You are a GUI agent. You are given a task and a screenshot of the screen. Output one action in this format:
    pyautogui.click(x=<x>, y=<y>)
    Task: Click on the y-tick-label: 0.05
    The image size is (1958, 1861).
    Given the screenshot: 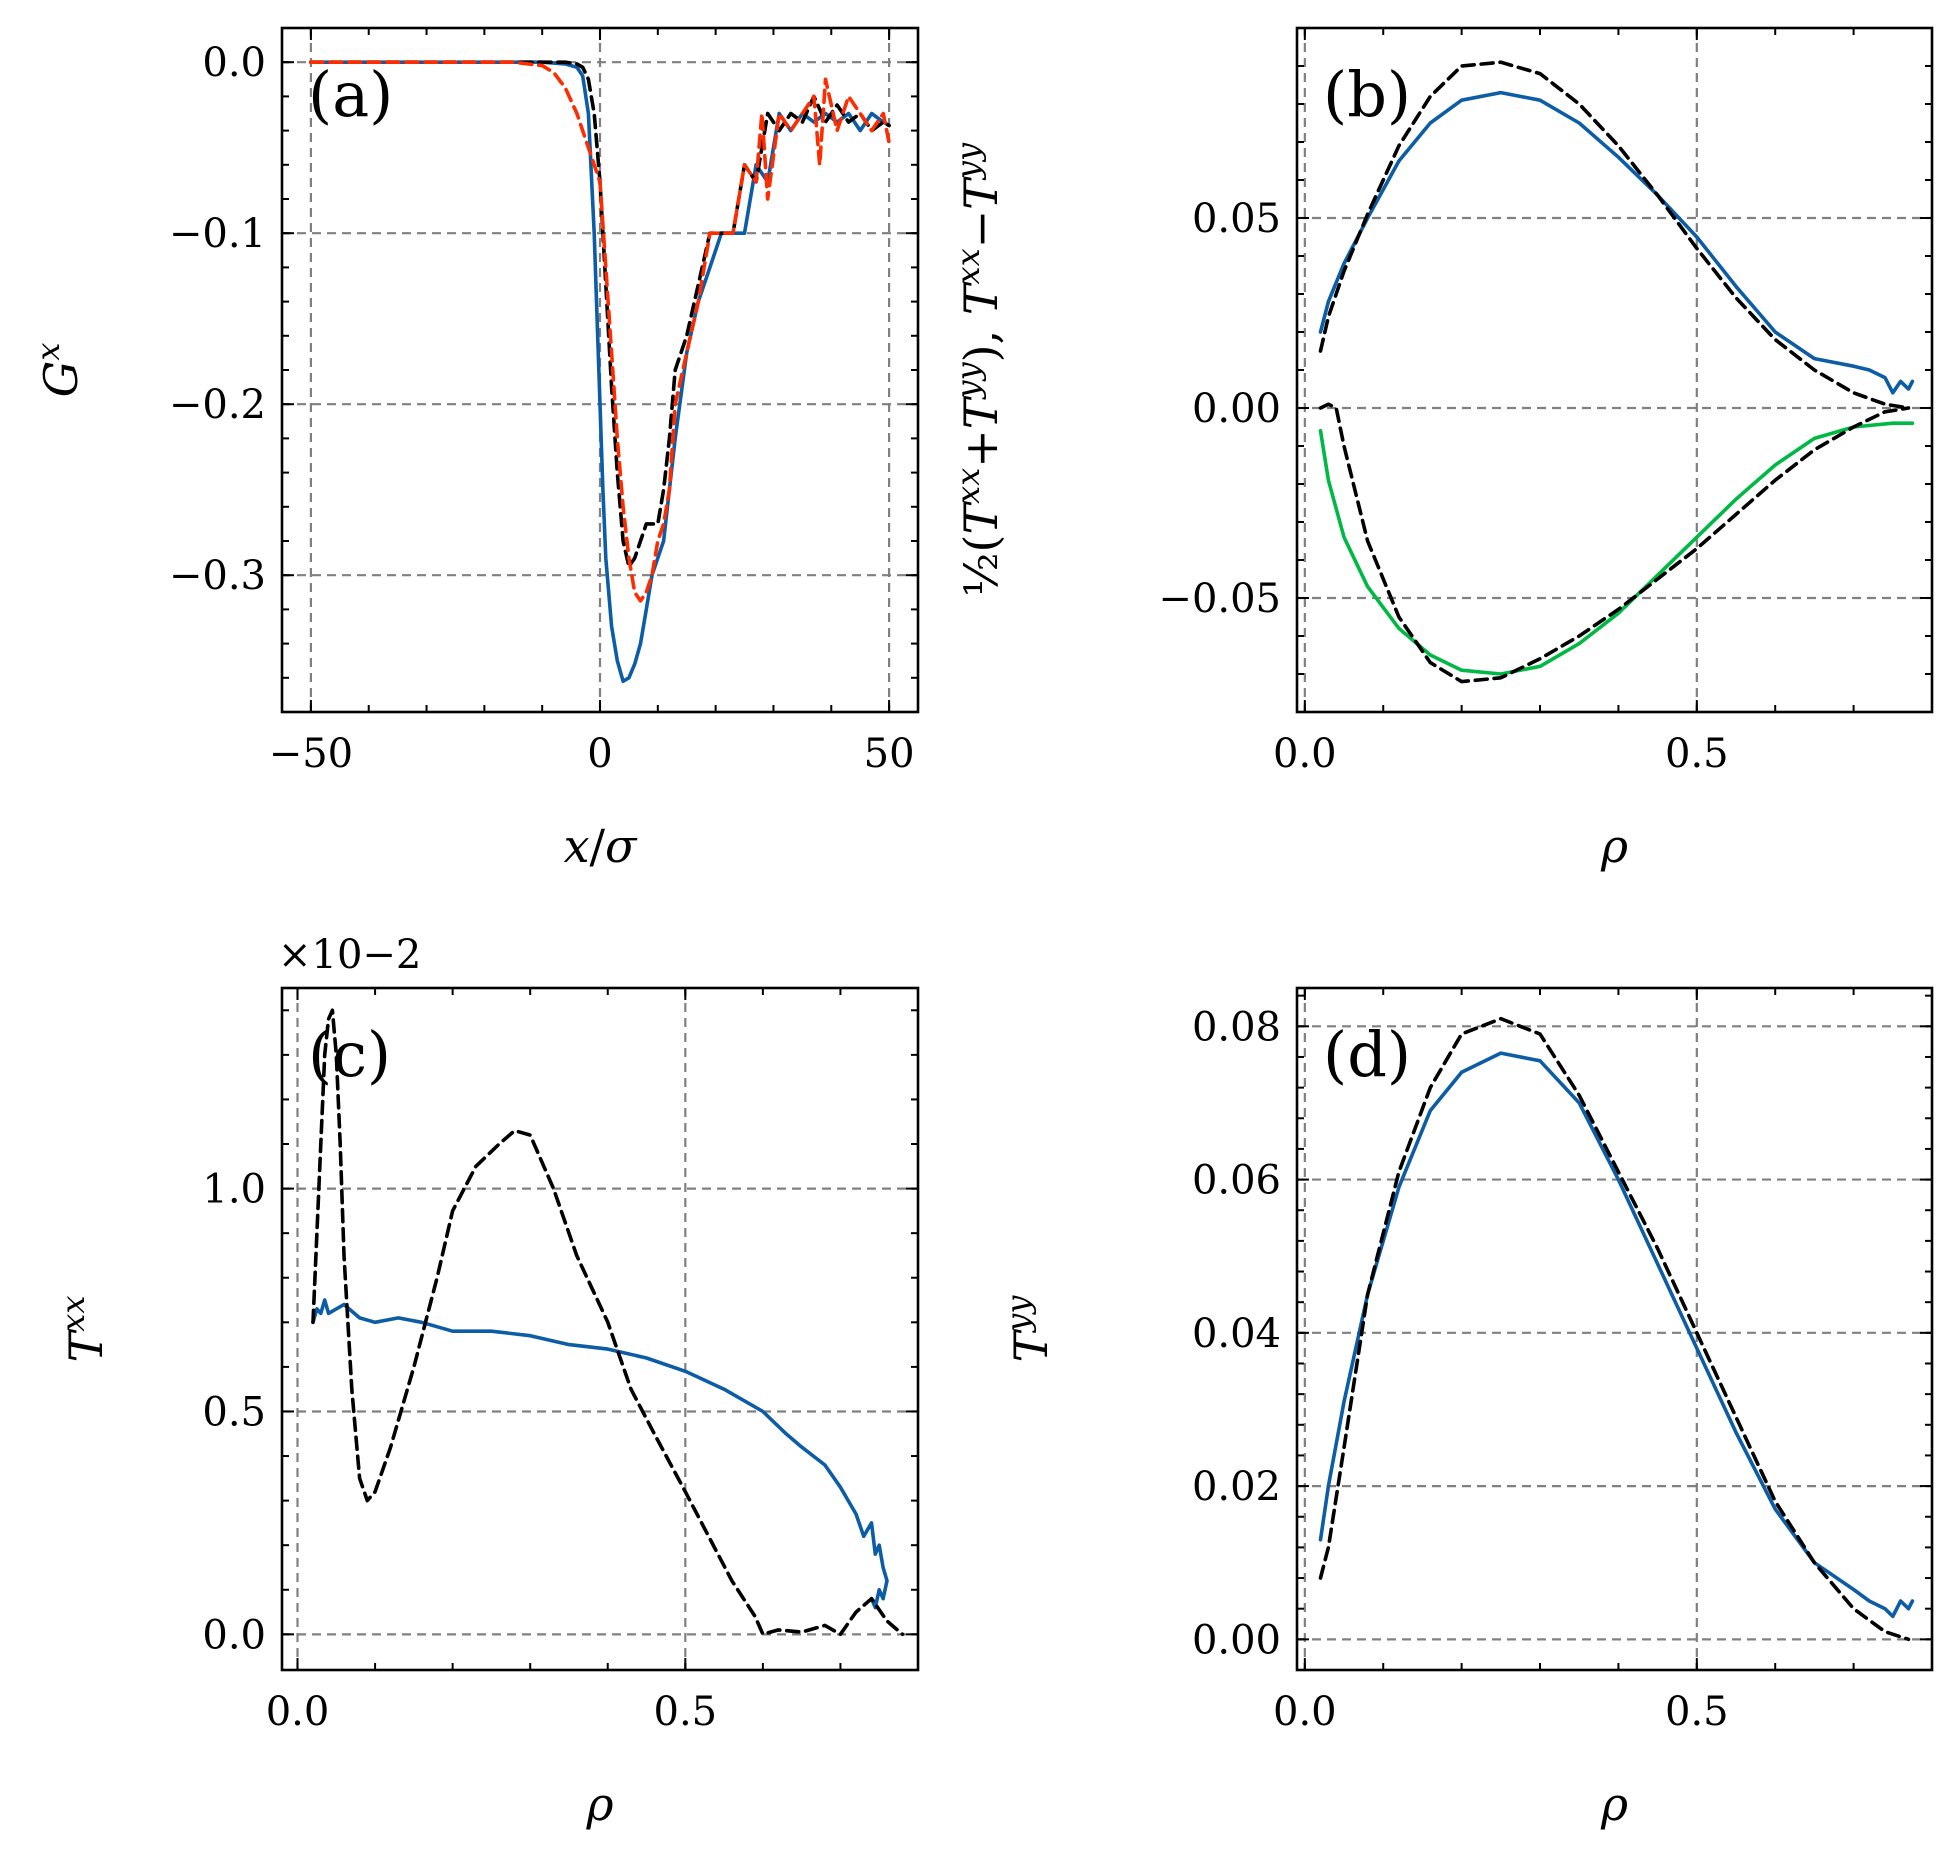 What is the action you would take?
    pyautogui.click(x=1236, y=219)
    